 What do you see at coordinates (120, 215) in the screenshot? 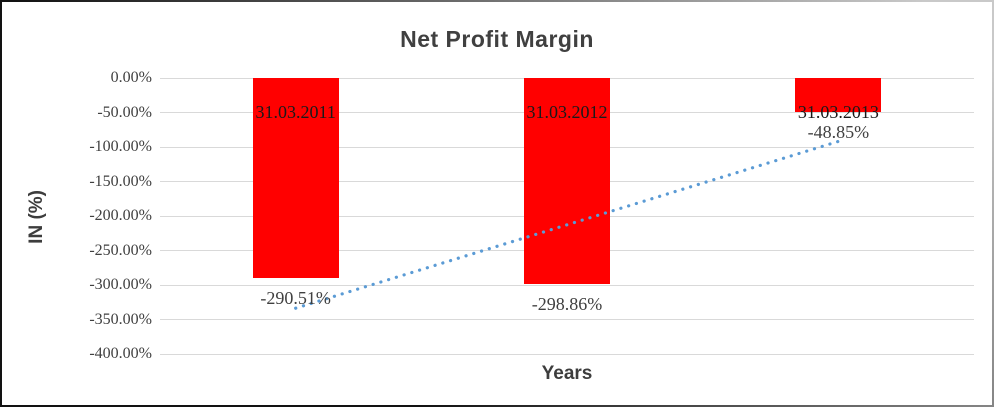
I see `y-axis-tick-label: -200.00%` at bounding box center [120, 215].